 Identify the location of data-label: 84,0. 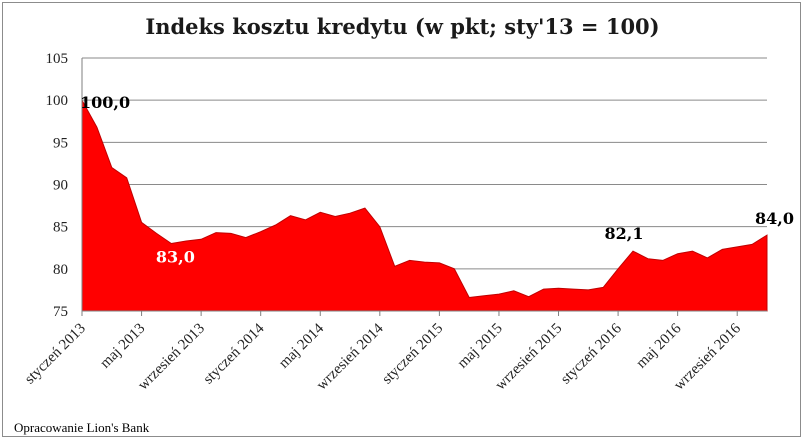
(774, 218).